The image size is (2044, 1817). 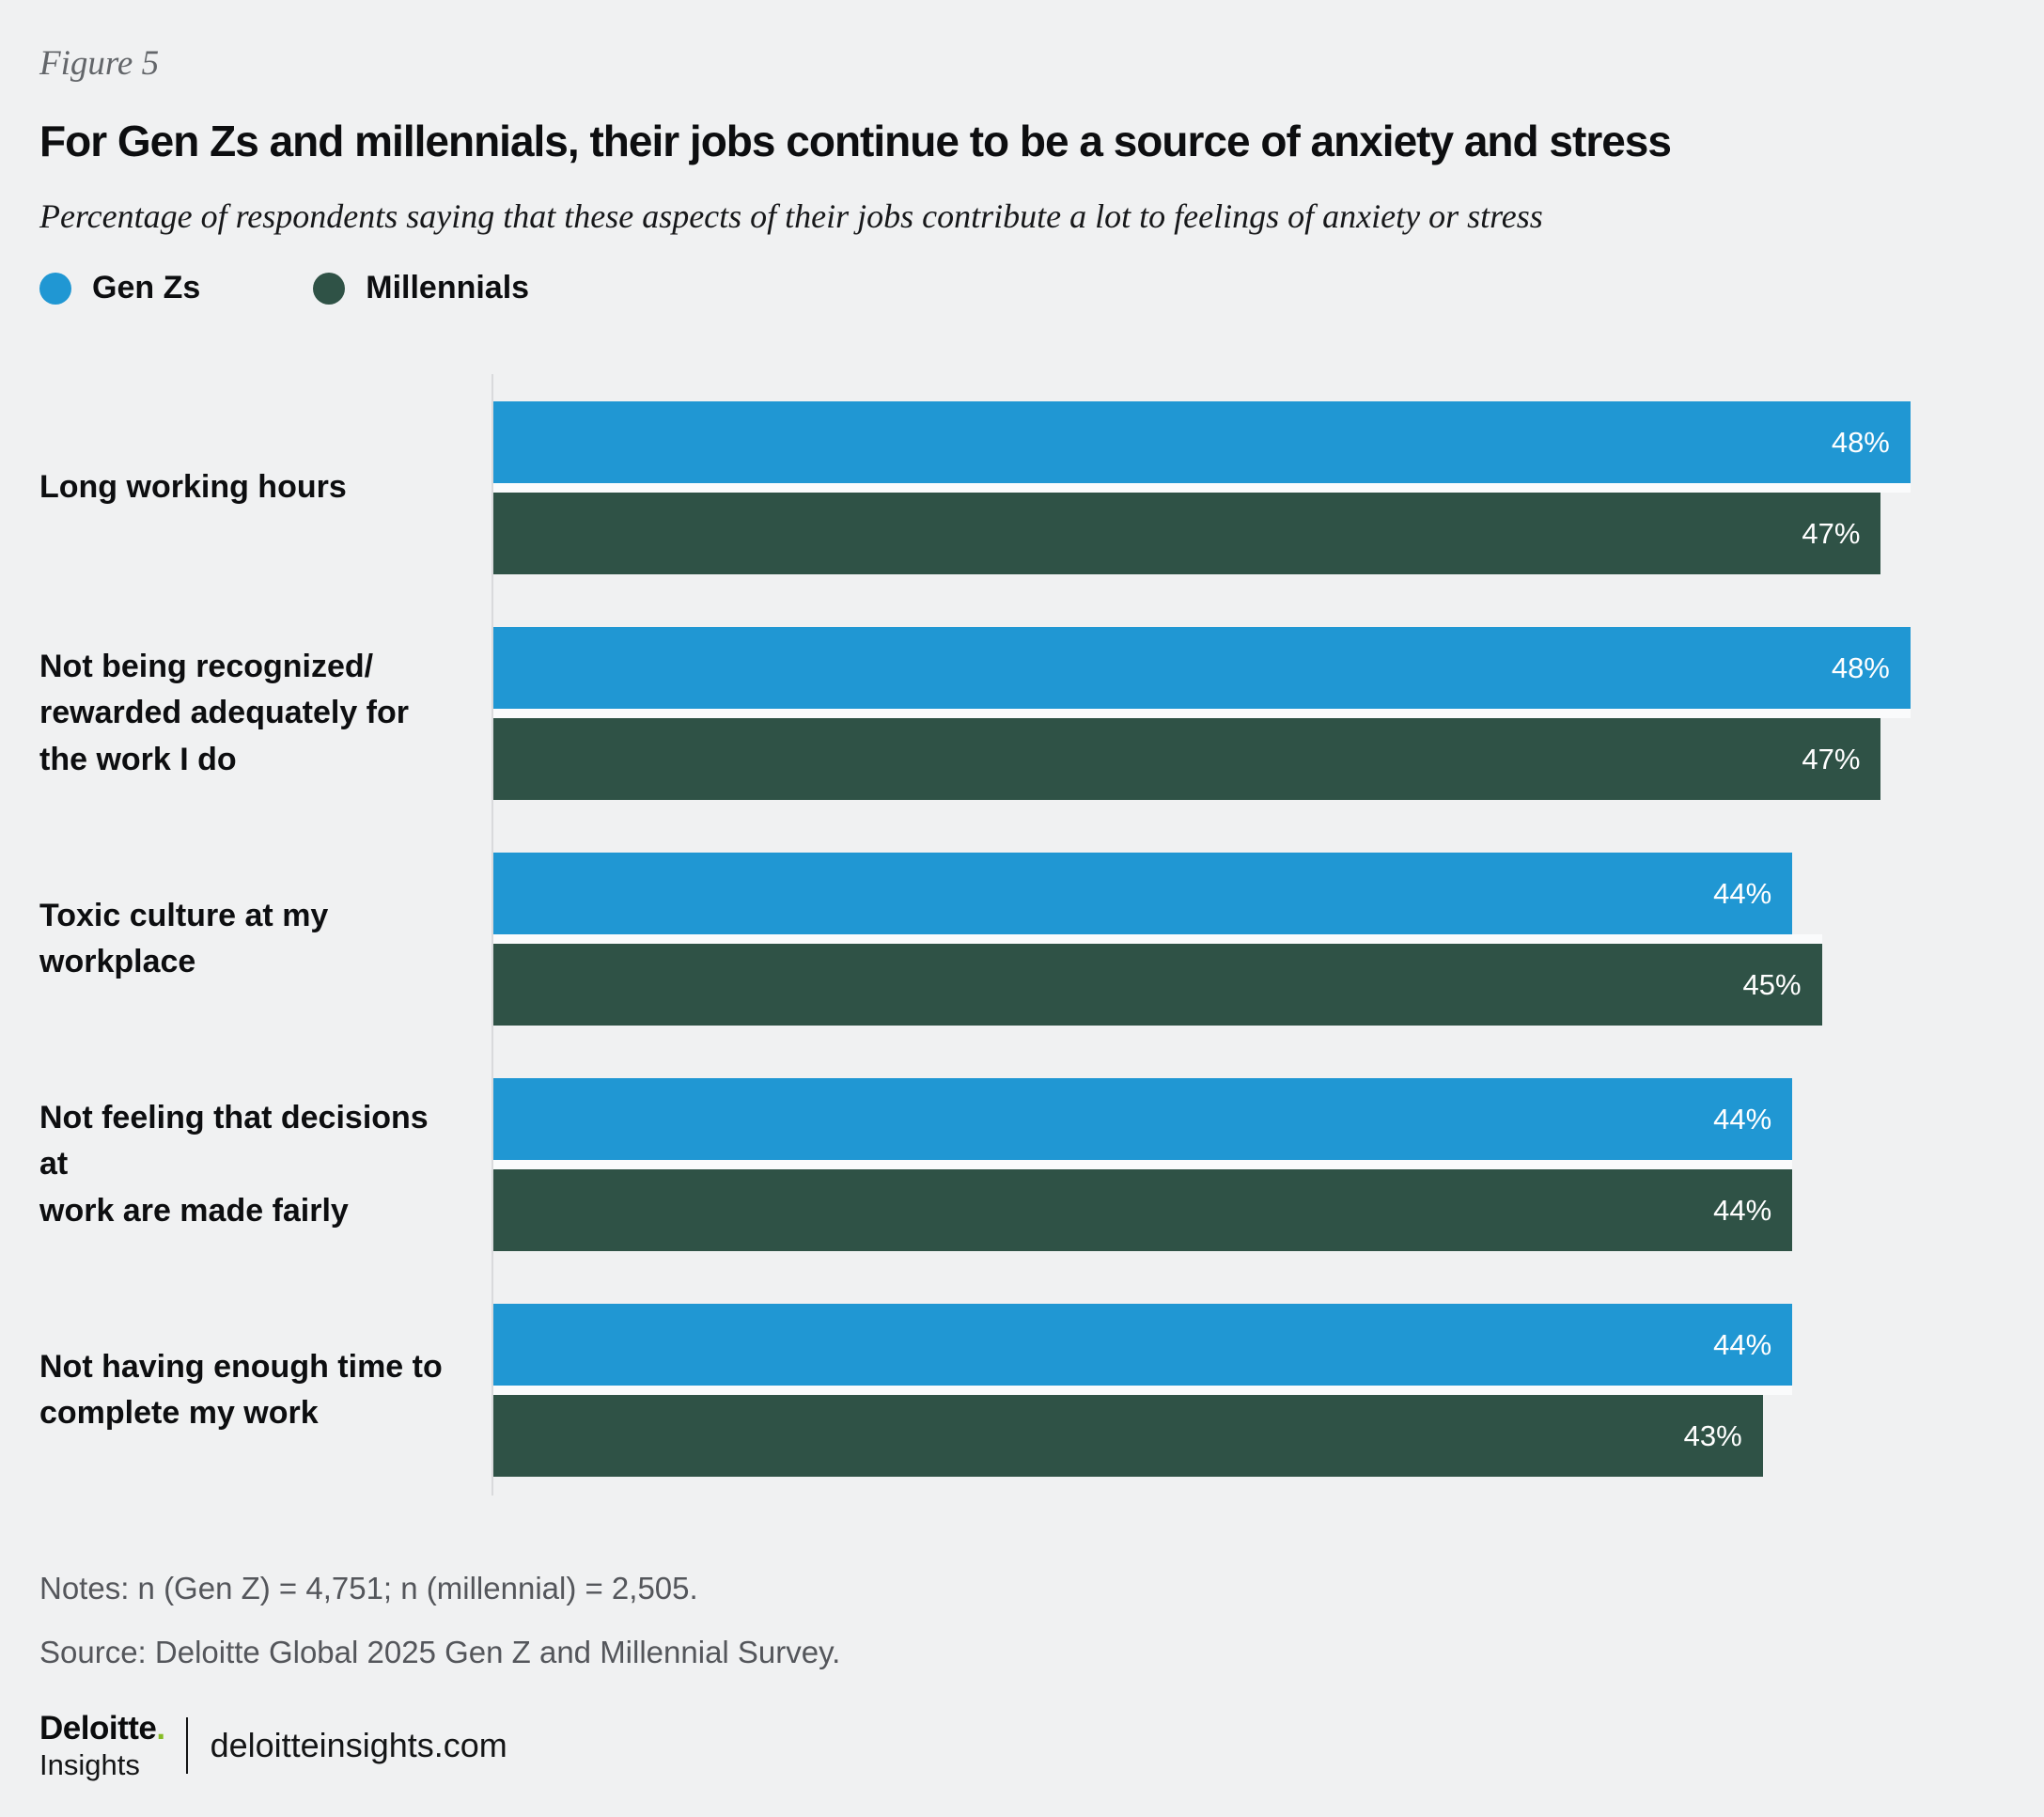 What do you see at coordinates (55, 288) in the screenshot?
I see `genz-legend-dot-icon` at bounding box center [55, 288].